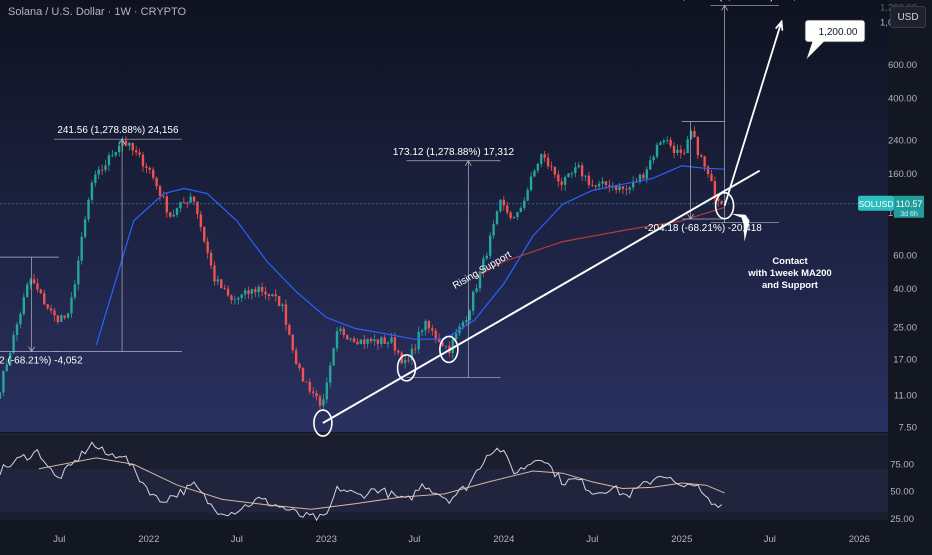 This screenshot has height=555, width=932. What do you see at coordinates (891, 206) in the screenshot?
I see `price-badge: SOLUSD 110.57 3d 6h` at bounding box center [891, 206].